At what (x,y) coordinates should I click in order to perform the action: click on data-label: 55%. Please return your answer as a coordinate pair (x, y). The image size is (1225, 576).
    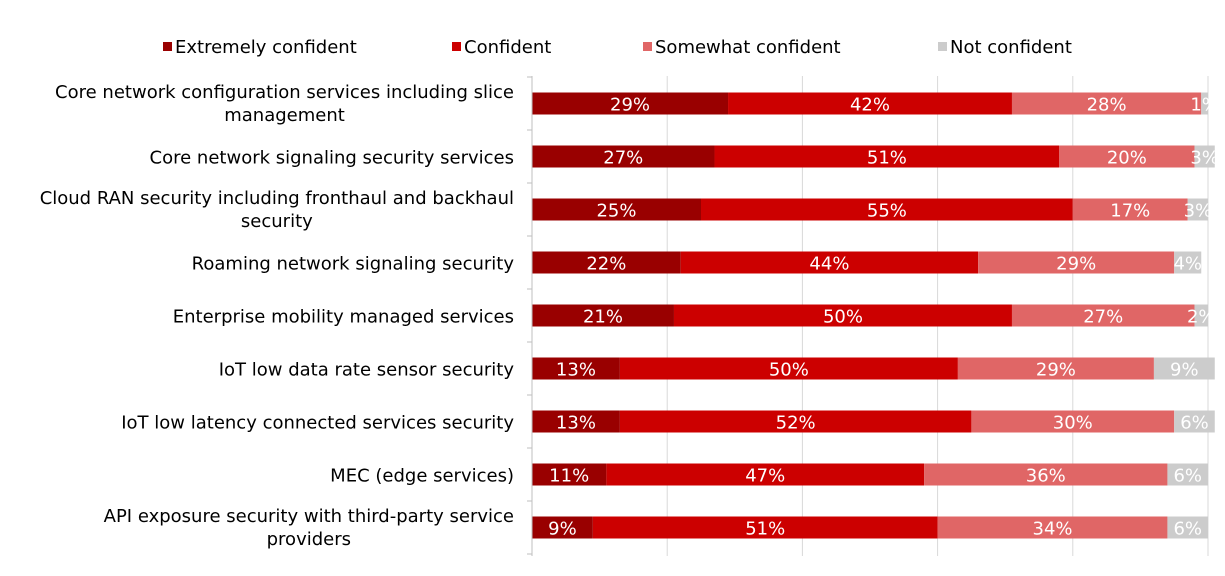
    Looking at the image, I should click on (887, 211).